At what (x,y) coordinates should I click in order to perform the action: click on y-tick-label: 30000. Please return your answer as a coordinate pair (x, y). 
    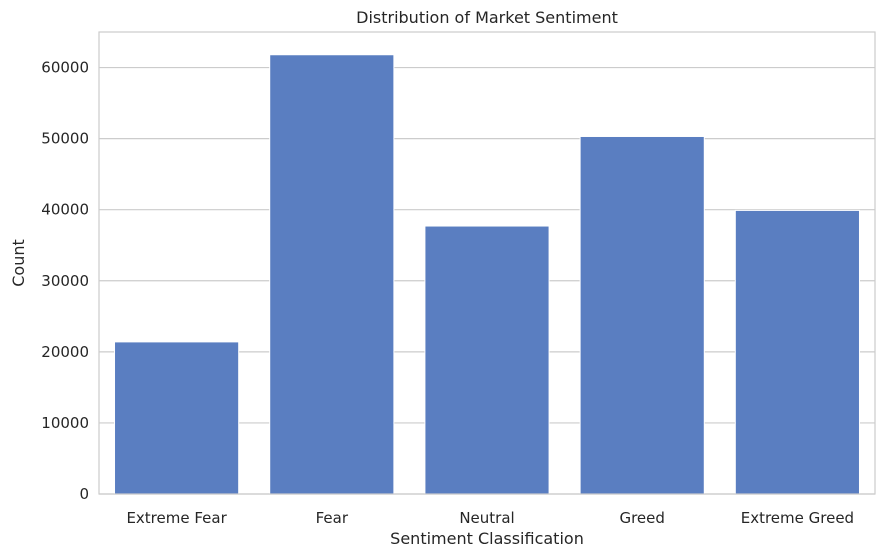
    Looking at the image, I should click on (65, 281).